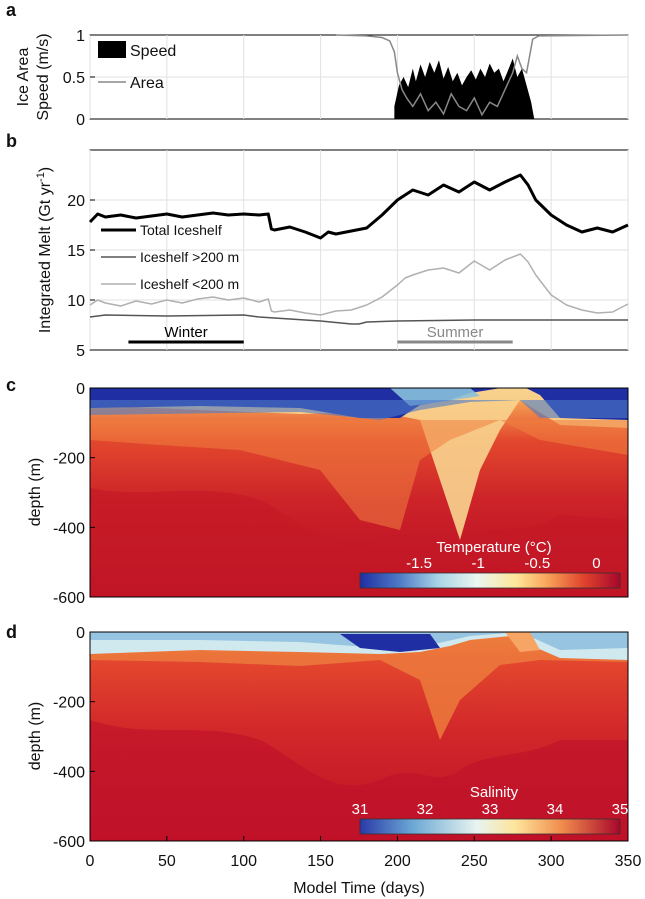 The image size is (645, 899). Describe the element at coordinates (189, 257) in the screenshot. I see `legend-label-iceshelf-deep: Iceshelf >200 m` at that location.